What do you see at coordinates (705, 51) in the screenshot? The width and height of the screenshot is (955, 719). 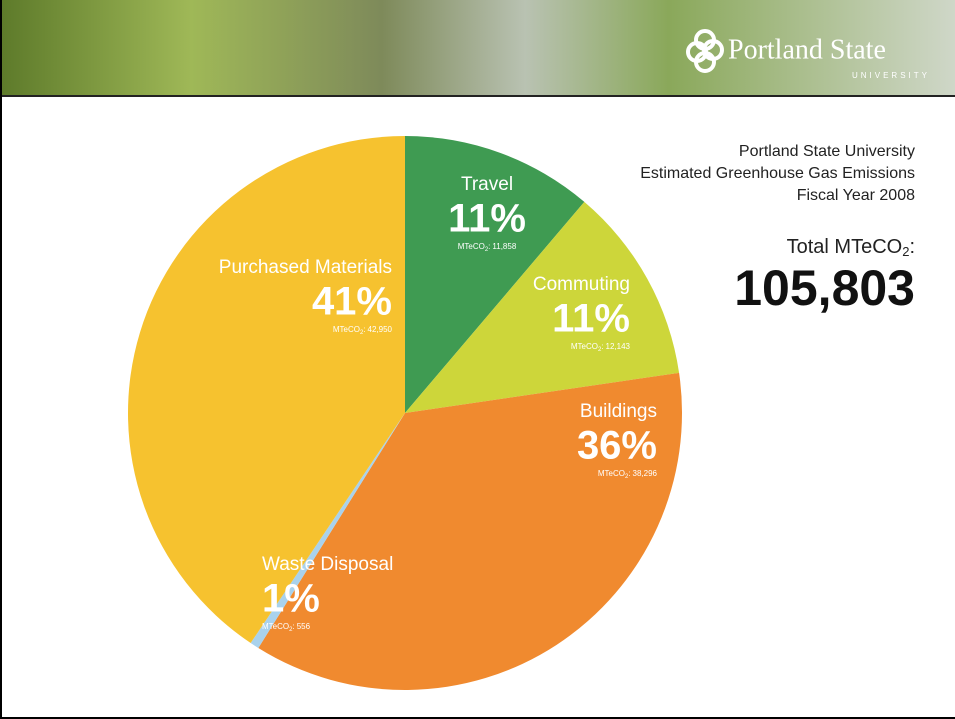 I see `logo` at bounding box center [705, 51].